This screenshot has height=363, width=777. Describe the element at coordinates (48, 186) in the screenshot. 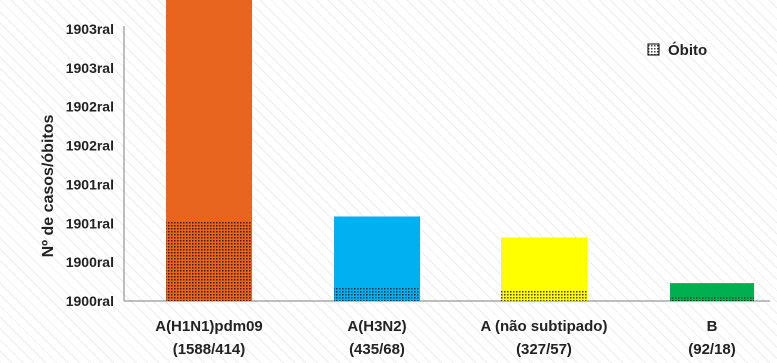

I see `y-axis-label: Nº de casos/óbitos` at that location.